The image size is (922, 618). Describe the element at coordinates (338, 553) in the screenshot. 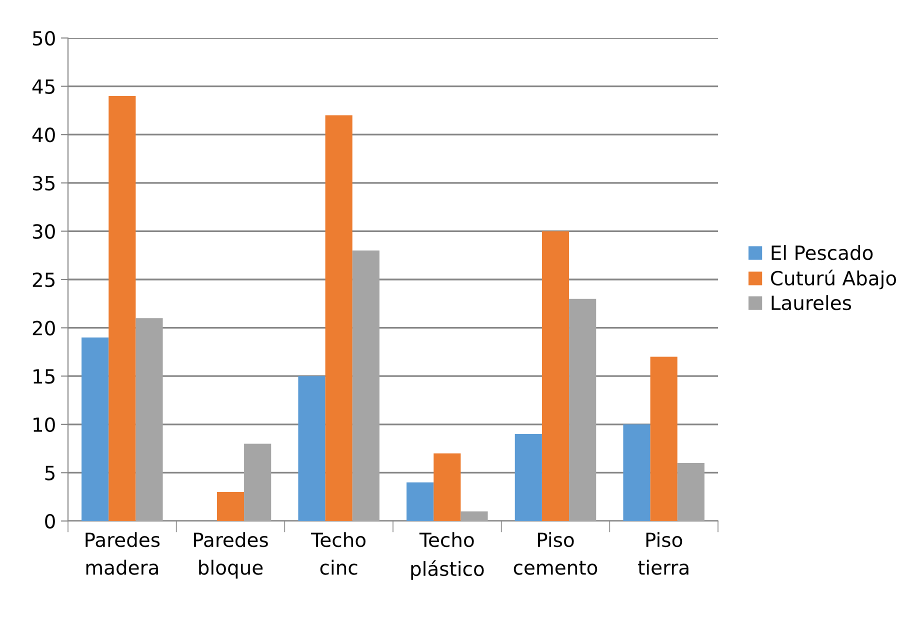

I see `x-tick-label: Techo cinc` at that location.